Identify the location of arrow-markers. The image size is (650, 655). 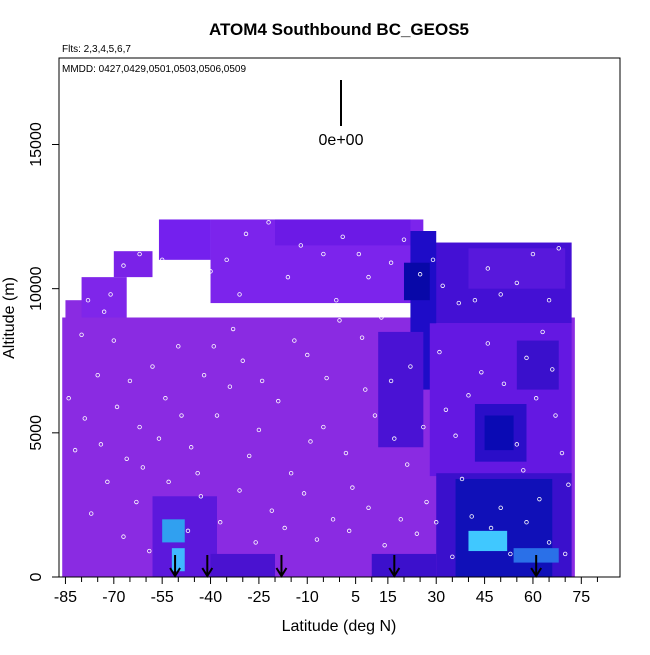
(356, 566).